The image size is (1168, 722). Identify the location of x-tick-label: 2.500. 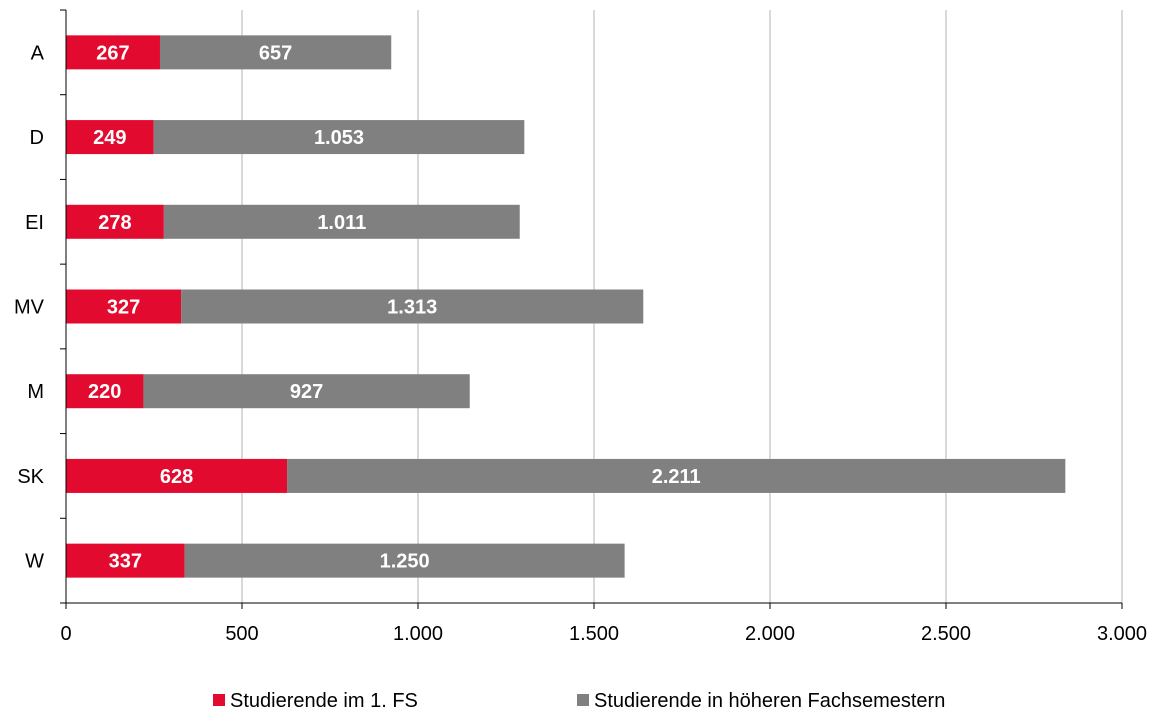
(946, 634).